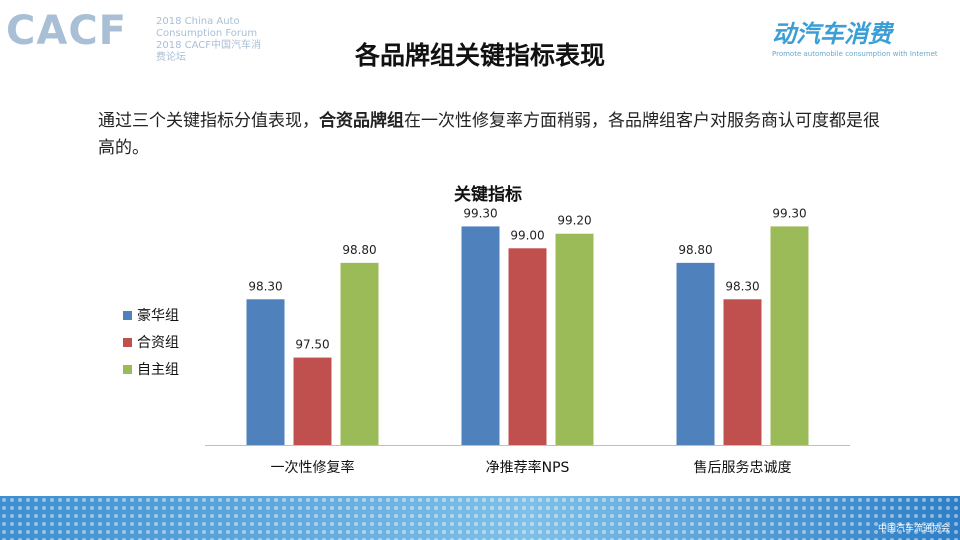 Image resolution: width=960 pixels, height=540 pixels. Describe the element at coordinates (480, 213) in the screenshot. I see `data-label-1-2: 99.30` at that location.